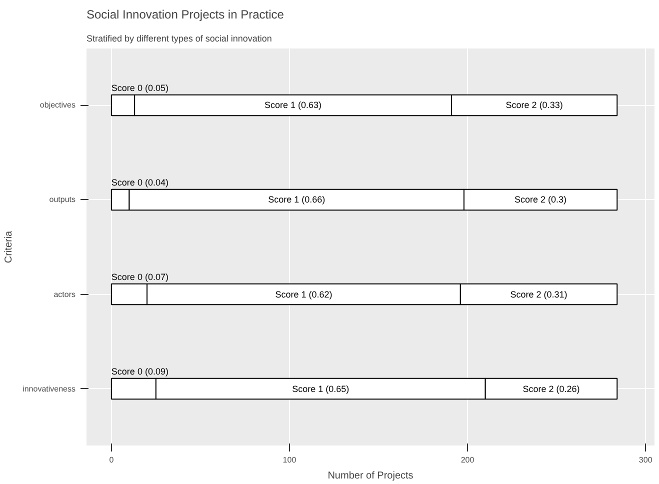  What do you see at coordinates (293, 105) in the screenshot?
I see `data-label: Score 1 (0.63)` at bounding box center [293, 105].